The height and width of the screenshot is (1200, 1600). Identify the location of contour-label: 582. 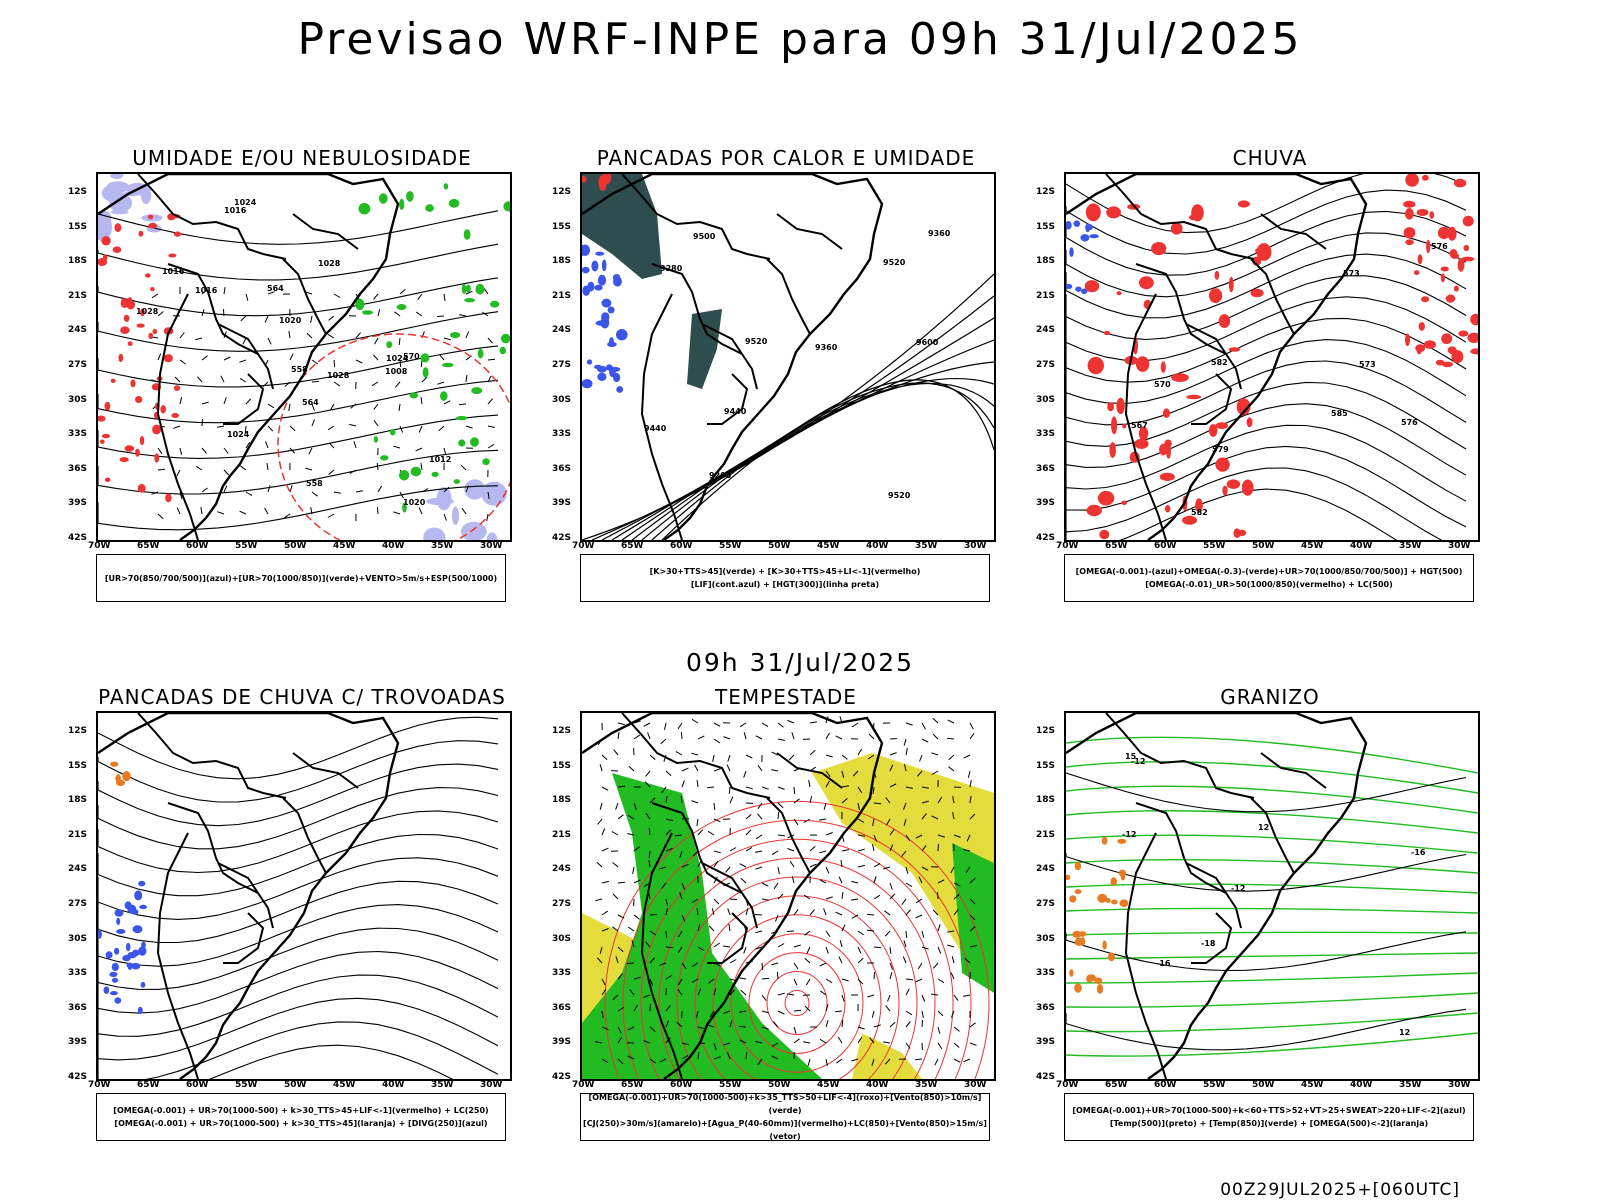
(1199, 512).